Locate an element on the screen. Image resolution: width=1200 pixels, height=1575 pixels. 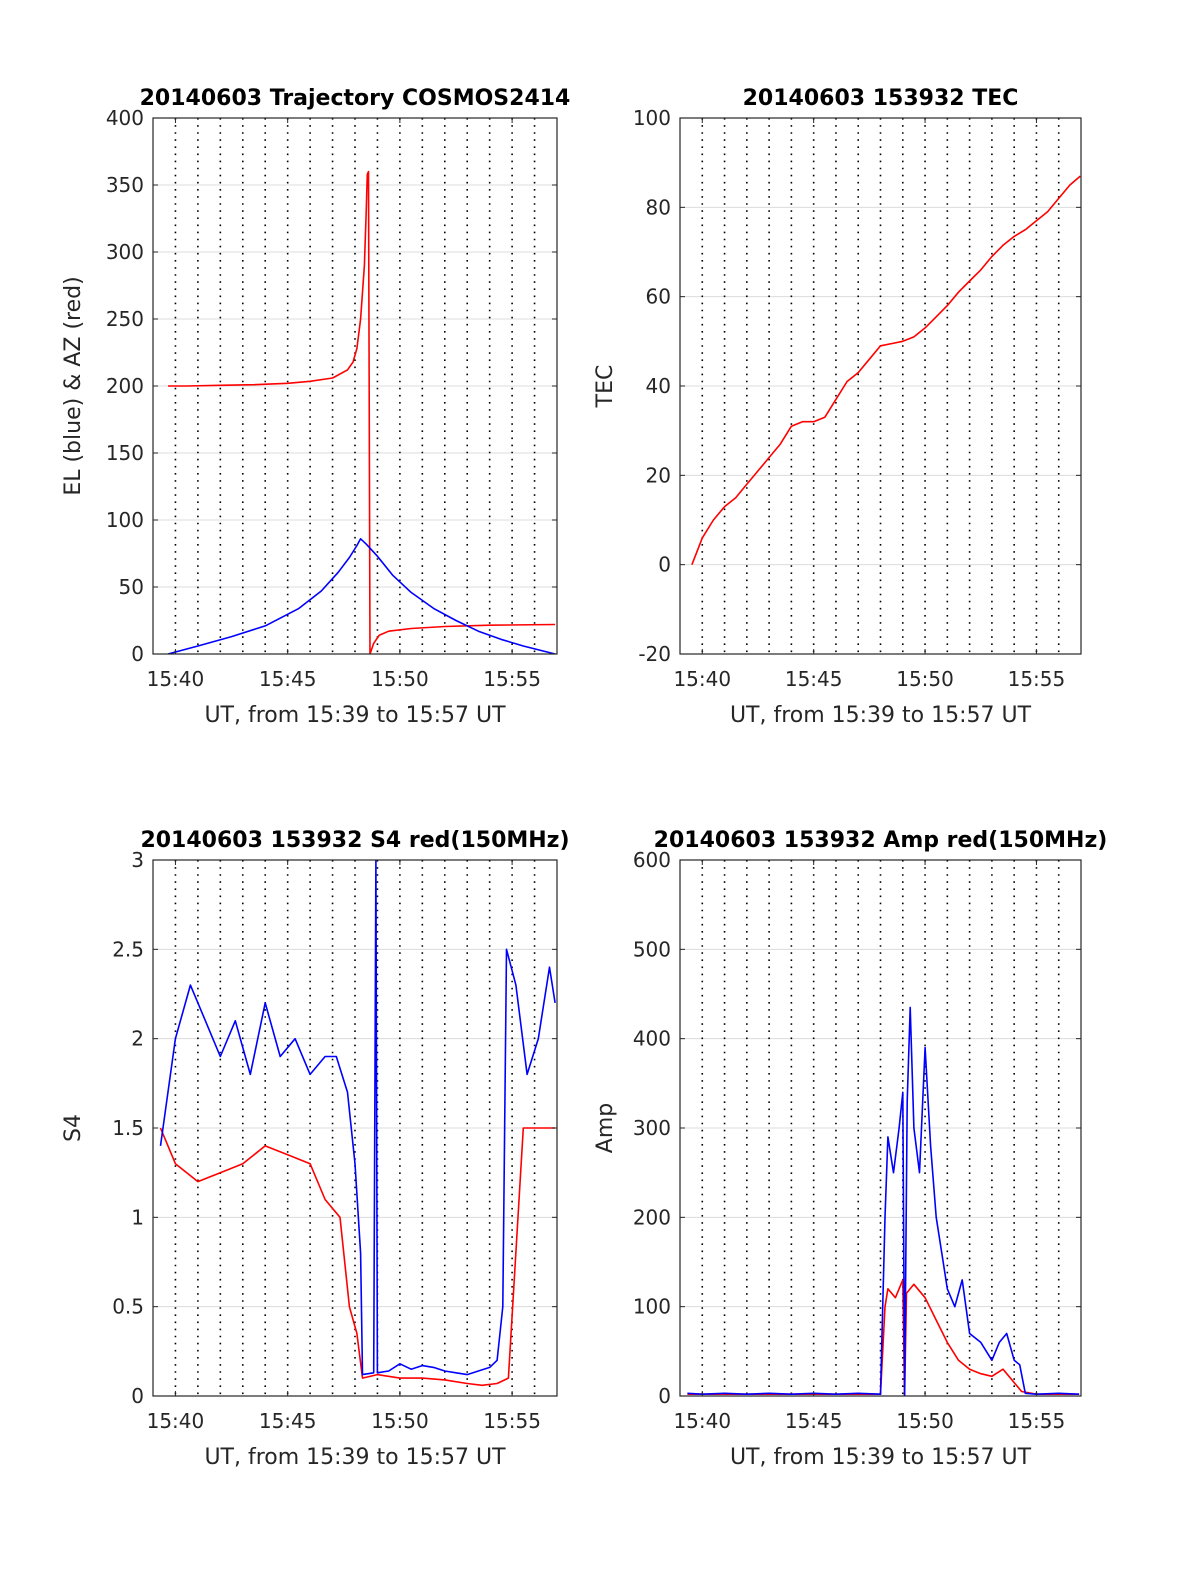
y-tick-label: 350 is located at coordinates (125, 185).